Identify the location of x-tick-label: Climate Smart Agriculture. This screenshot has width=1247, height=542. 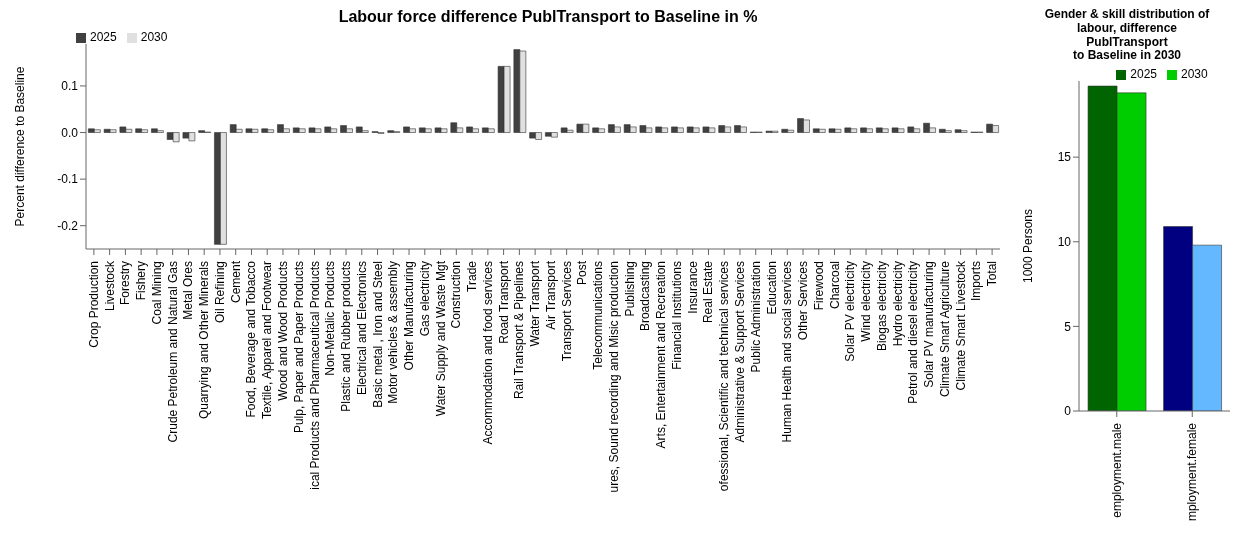
(944, 329).